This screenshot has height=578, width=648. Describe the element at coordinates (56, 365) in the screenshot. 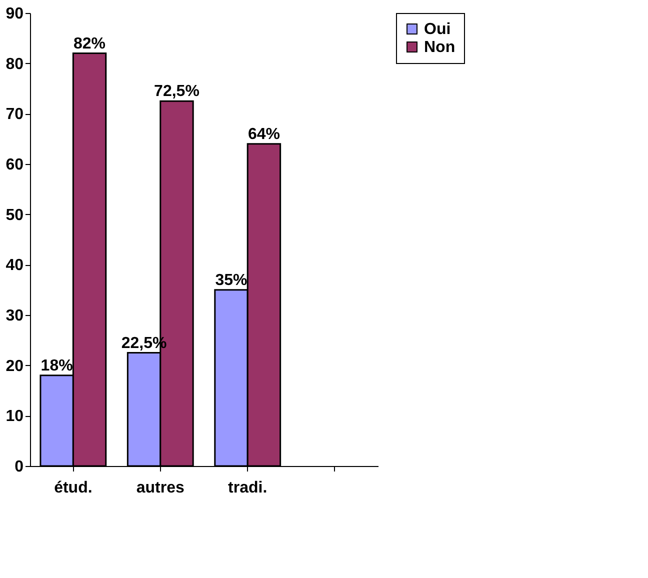

I see `data-label: 18%` at that location.